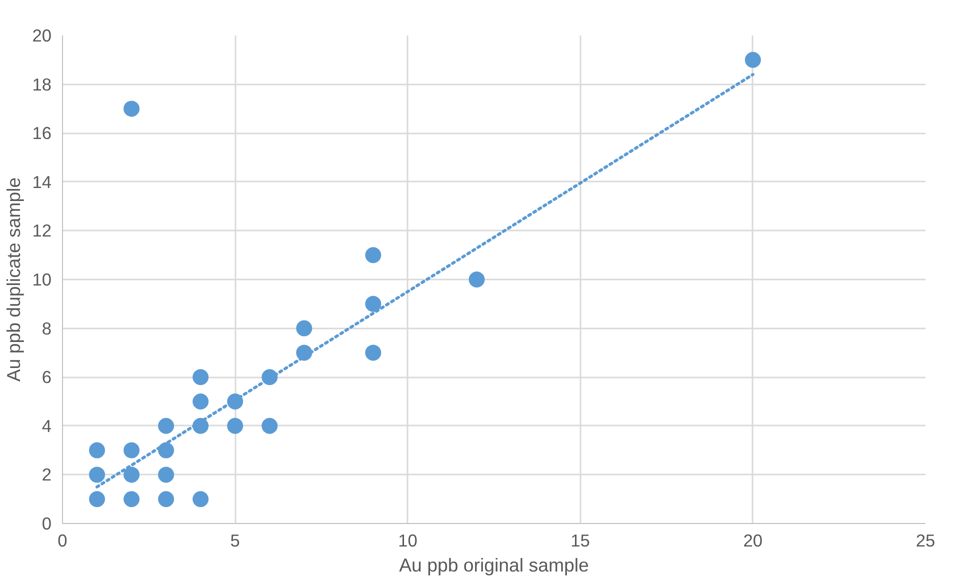 The height and width of the screenshot is (580, 957). What do you see at coordinates (47, 474) in the screenshot?
I see `y-tick-label: 2` at bounding box center [47, 474].